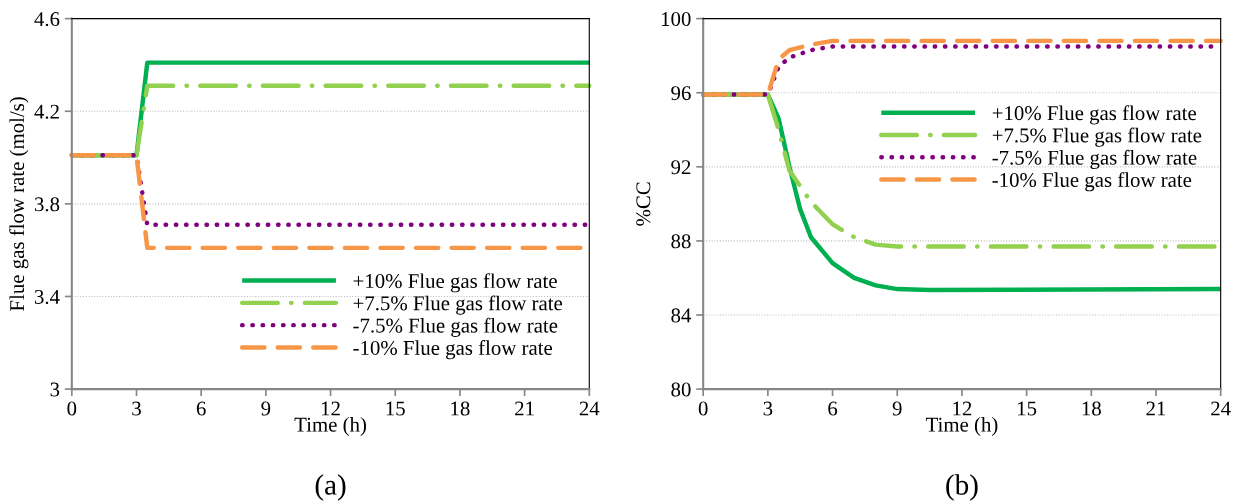 Image resolution: width=1238 pixels, height=504 pixels. Describe the element at coordinates (681, 93) in the screenshot. I see `y-tick-label: 96` at that location.